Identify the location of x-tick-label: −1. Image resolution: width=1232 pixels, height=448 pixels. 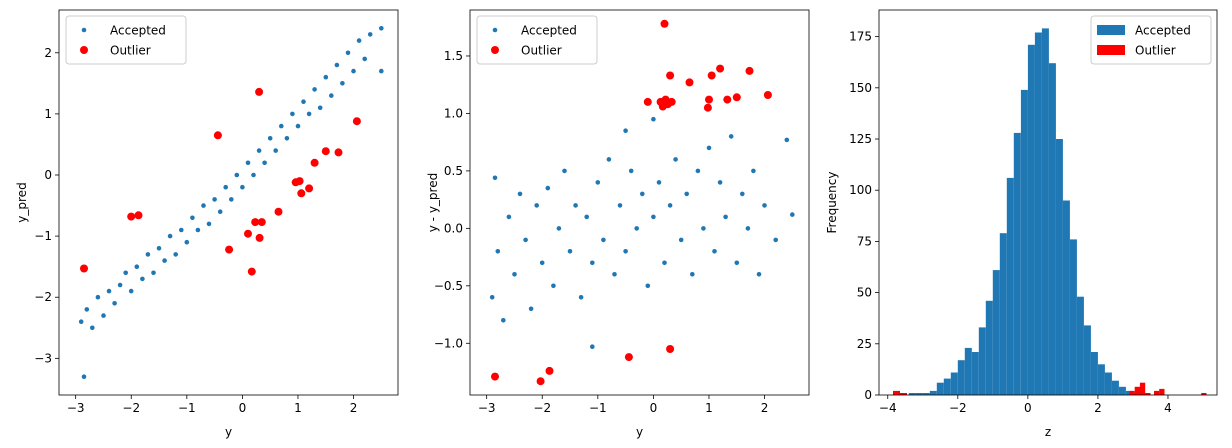
(187, 408).